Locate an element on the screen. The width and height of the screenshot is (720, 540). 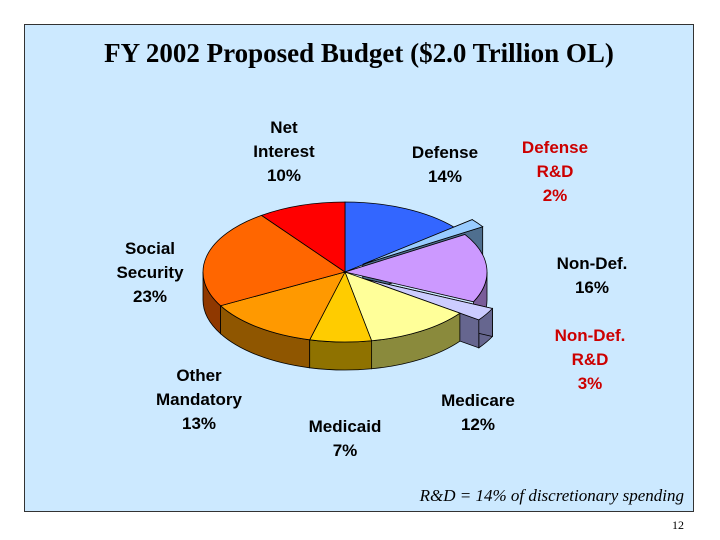
label-defense-rd: Defense R&D 2% is located at coordinates (555, 171).